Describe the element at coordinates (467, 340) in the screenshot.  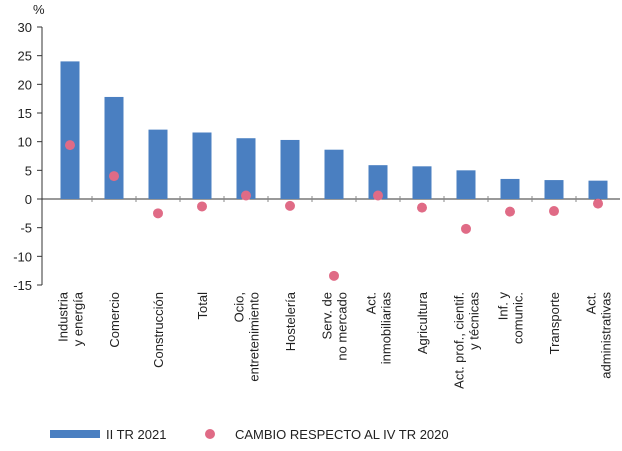
I see `x-tick-label: Act. prof., cientif.y técnicas` at that location.